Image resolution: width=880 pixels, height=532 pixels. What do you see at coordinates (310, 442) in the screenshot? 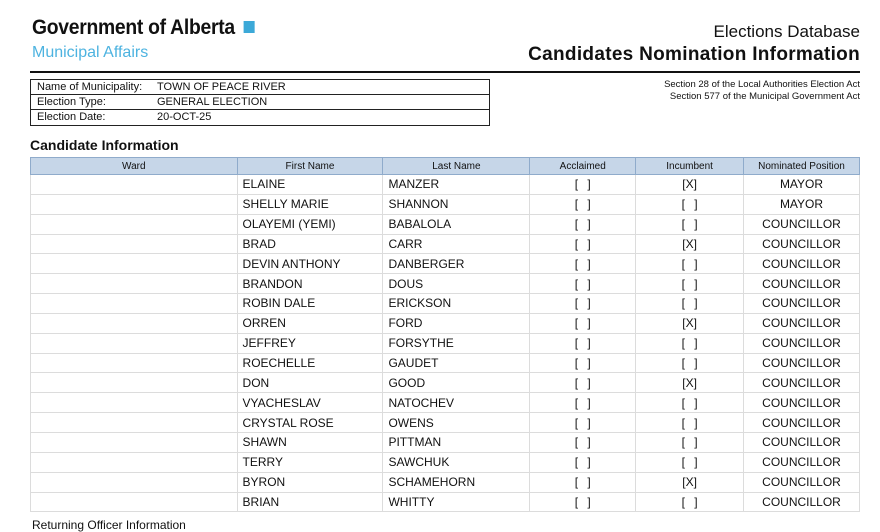
I see `cell-first-name: SHAWN` at bounding box center [310, 442].